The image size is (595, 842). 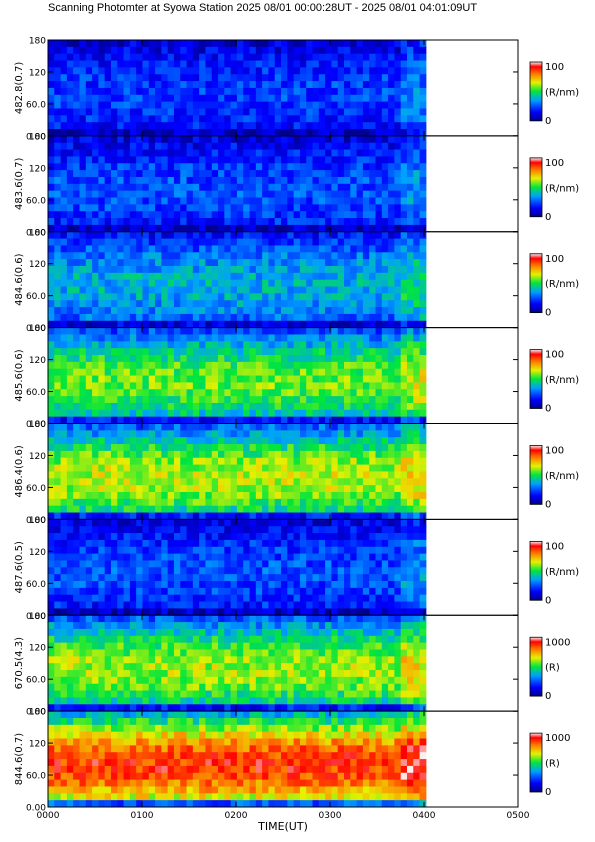 What do you see at coordinates (19, 567) in the screenshot?
I see `panel-ylabel: 487.6(0.5)` at bounding box center [19, 567].